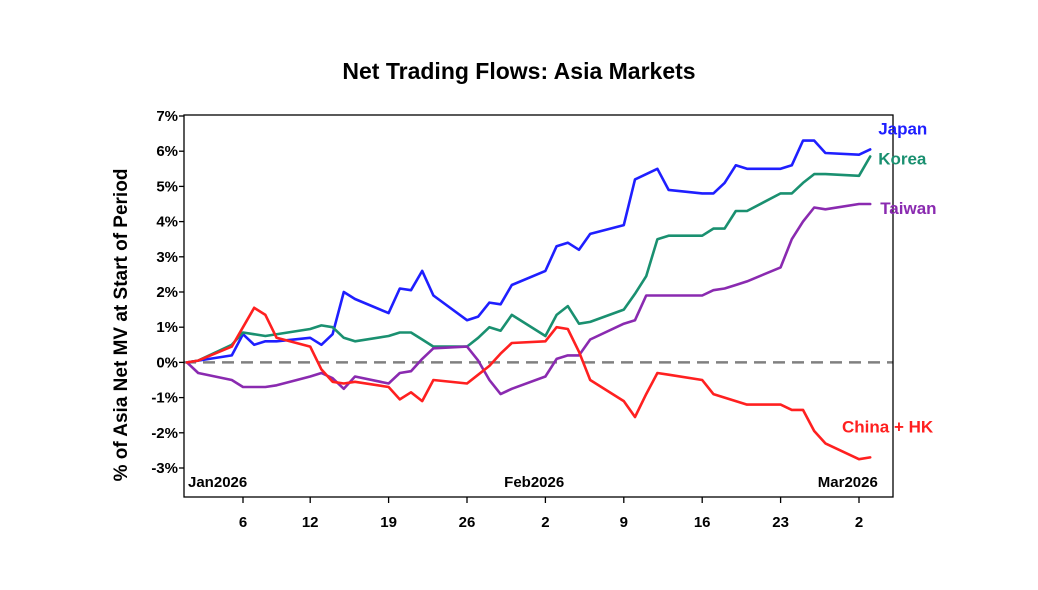 Image resolution: width=1038 pixels, height=590 pixels. Describe the element at coordinates (164, 468) in the screenshot. I see `y-tick-label: -3%` at that location.